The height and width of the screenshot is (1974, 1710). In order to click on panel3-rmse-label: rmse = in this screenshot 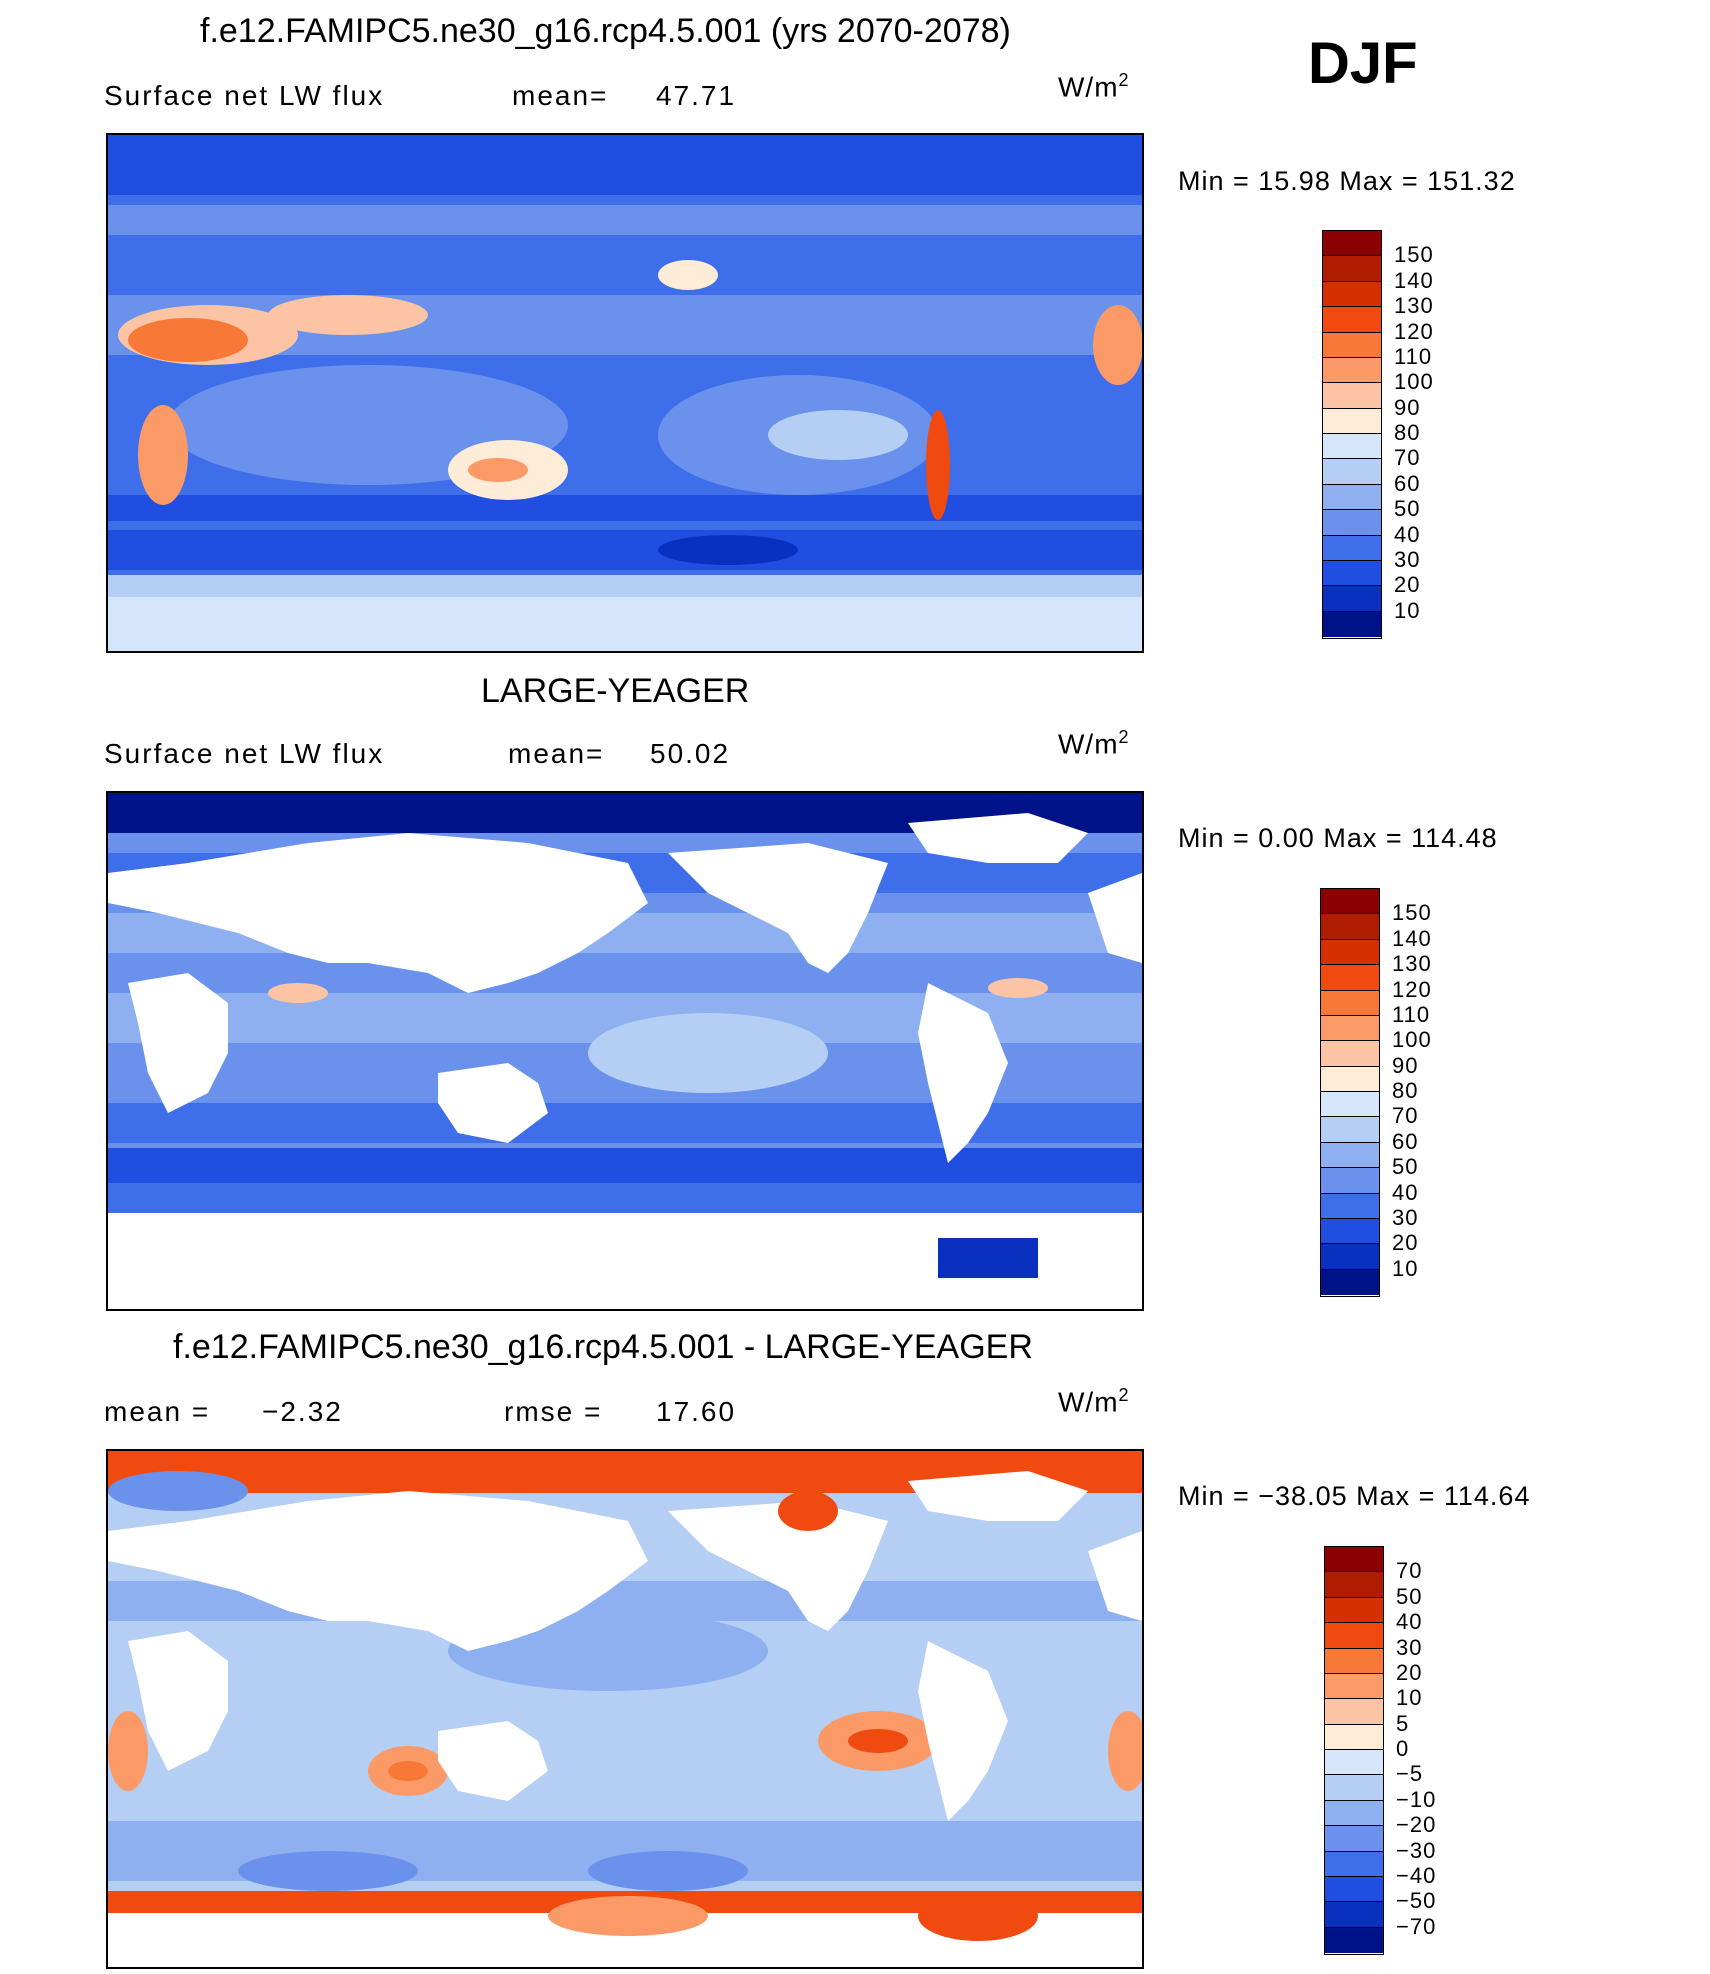, I will do `click(553, 1411)`.